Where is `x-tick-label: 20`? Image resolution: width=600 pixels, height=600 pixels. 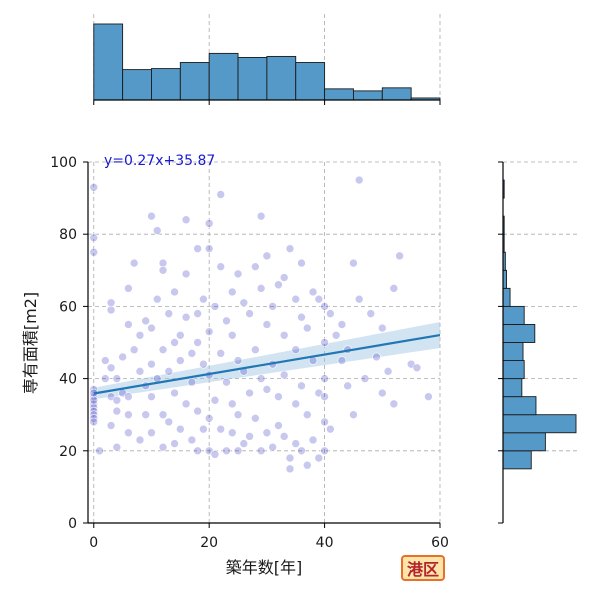 x-tick-label: 20 is located at coordinates (209, 543).